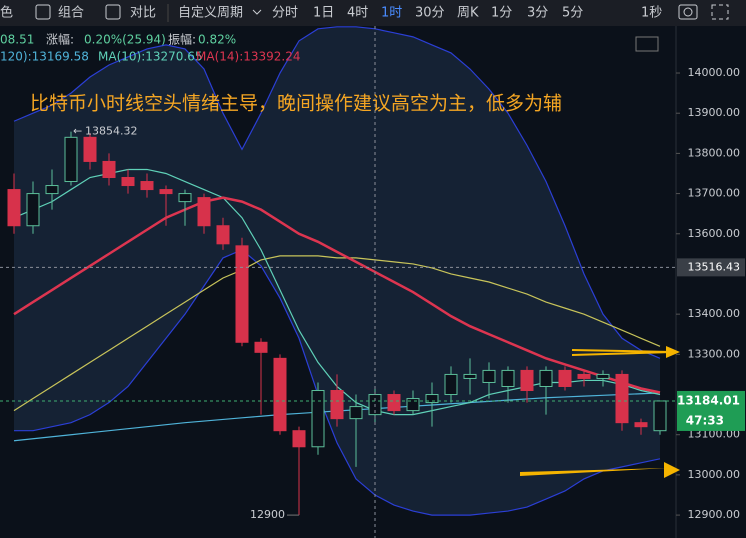 This screenshot has height=538, width=746. I want to click on info: MA(14):13392.24, so click(248, 57).